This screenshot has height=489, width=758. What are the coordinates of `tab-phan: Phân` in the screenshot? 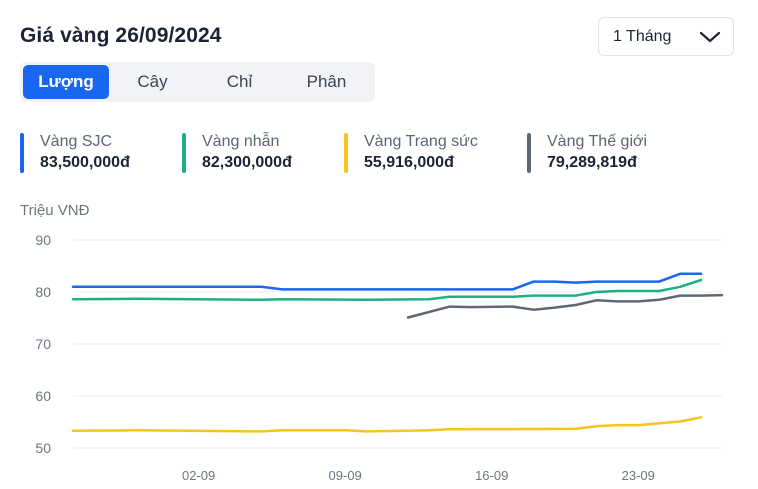 It's located at (326, 81).